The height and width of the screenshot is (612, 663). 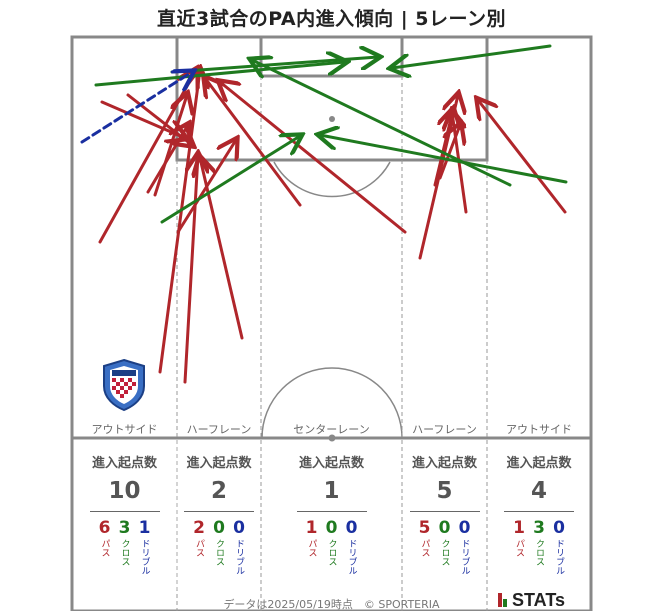 I want to click on footer-note: データは2025/05/19時点 © SPORTERIA, so click(x=331, y=604).